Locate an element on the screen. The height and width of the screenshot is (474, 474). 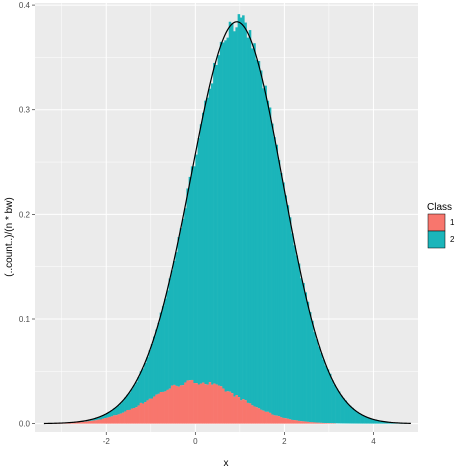
y-tick-label: 0.2 is located at coordinates (25, 214).